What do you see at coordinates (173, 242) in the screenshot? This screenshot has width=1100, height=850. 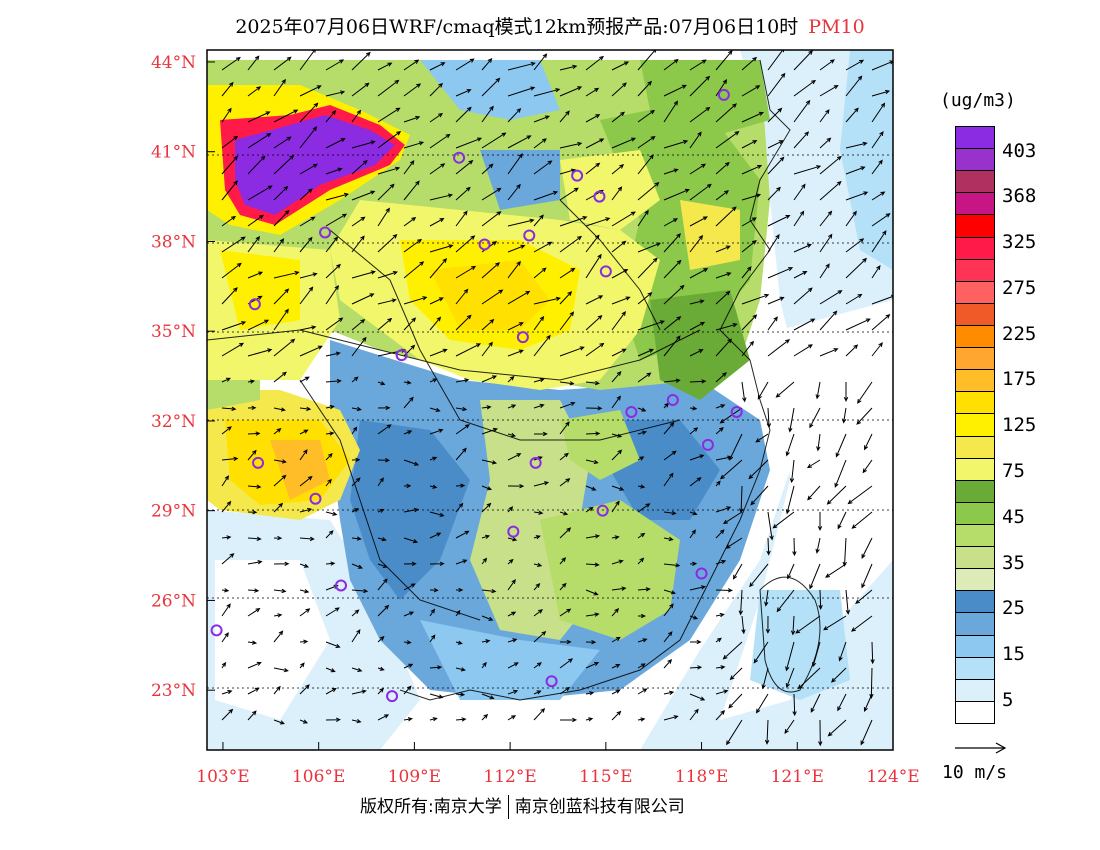 I see `lat-label: 38°N` at bounding box center [173, 242].